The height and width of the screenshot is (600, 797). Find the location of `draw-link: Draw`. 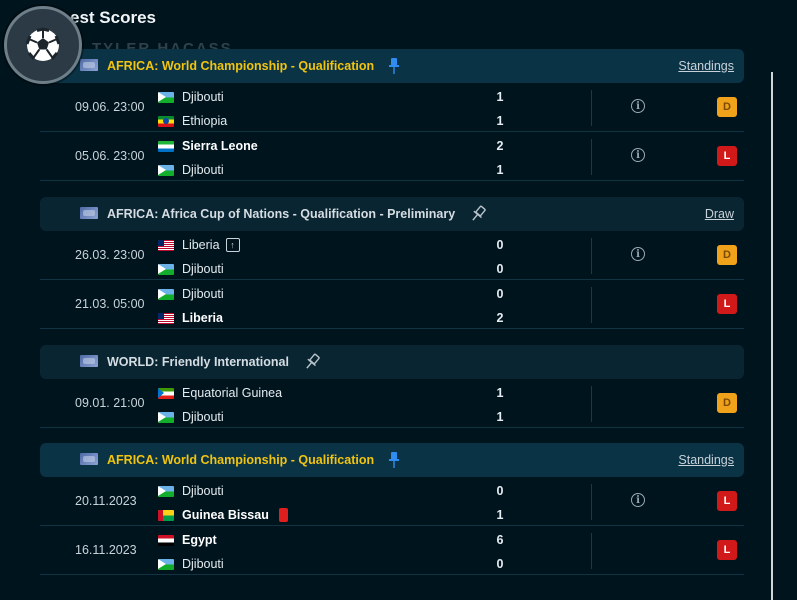

draw-link: Draw is located at coordinates (719, 214).